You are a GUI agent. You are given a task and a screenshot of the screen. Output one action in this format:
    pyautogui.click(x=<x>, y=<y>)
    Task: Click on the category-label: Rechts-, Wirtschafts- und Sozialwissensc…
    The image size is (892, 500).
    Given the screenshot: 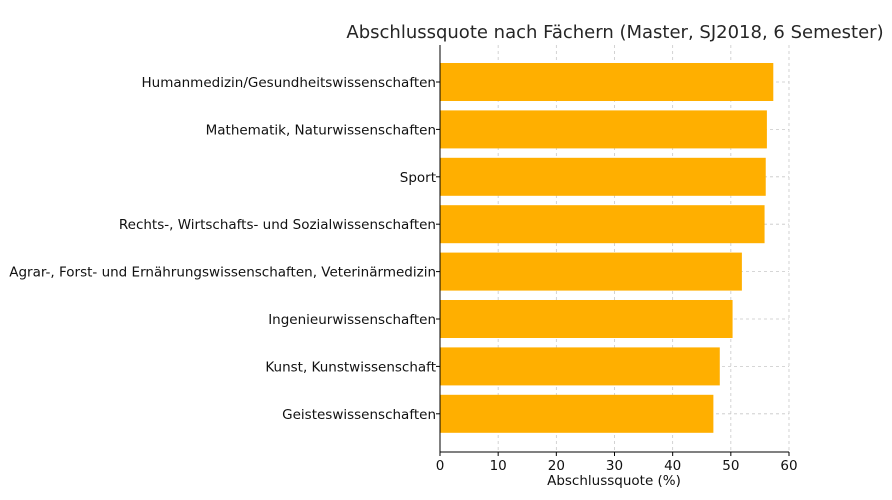 What is the action you would take?
    pyautogui.click(x=277, y=225)
    